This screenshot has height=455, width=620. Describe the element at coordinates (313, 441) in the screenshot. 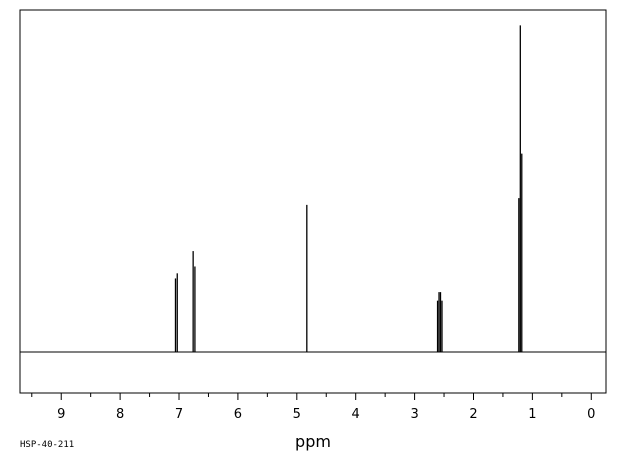

I see `x-axis-label: ppm` at that location.